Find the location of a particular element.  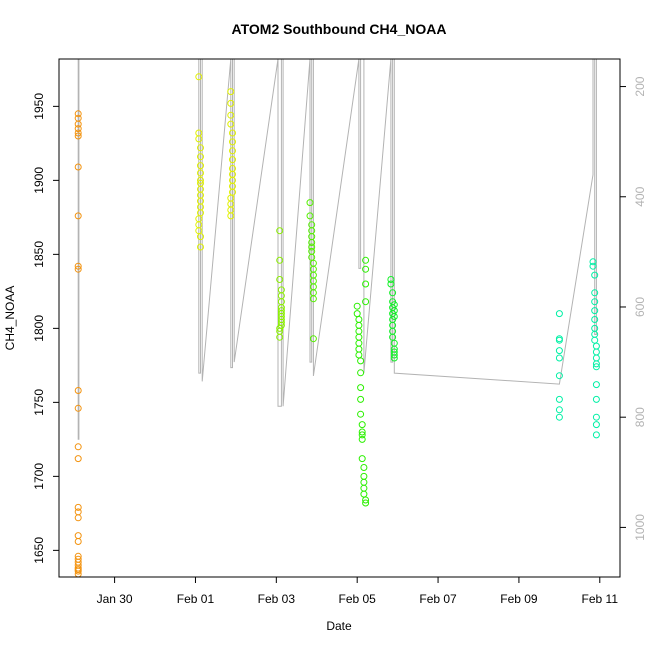

chart-title: ATOM2 Southbound CH4_NOAA is located at coordinates (339, 29).